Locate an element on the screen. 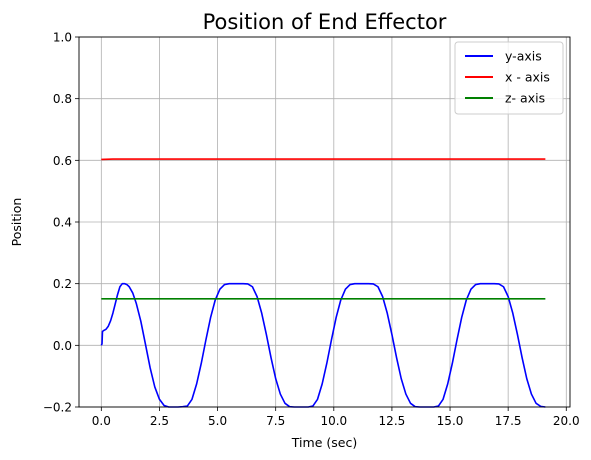 The width and height of the screenshot is (591, 460). x-tick-label: 15.0 is located at coordinates (450, 421).